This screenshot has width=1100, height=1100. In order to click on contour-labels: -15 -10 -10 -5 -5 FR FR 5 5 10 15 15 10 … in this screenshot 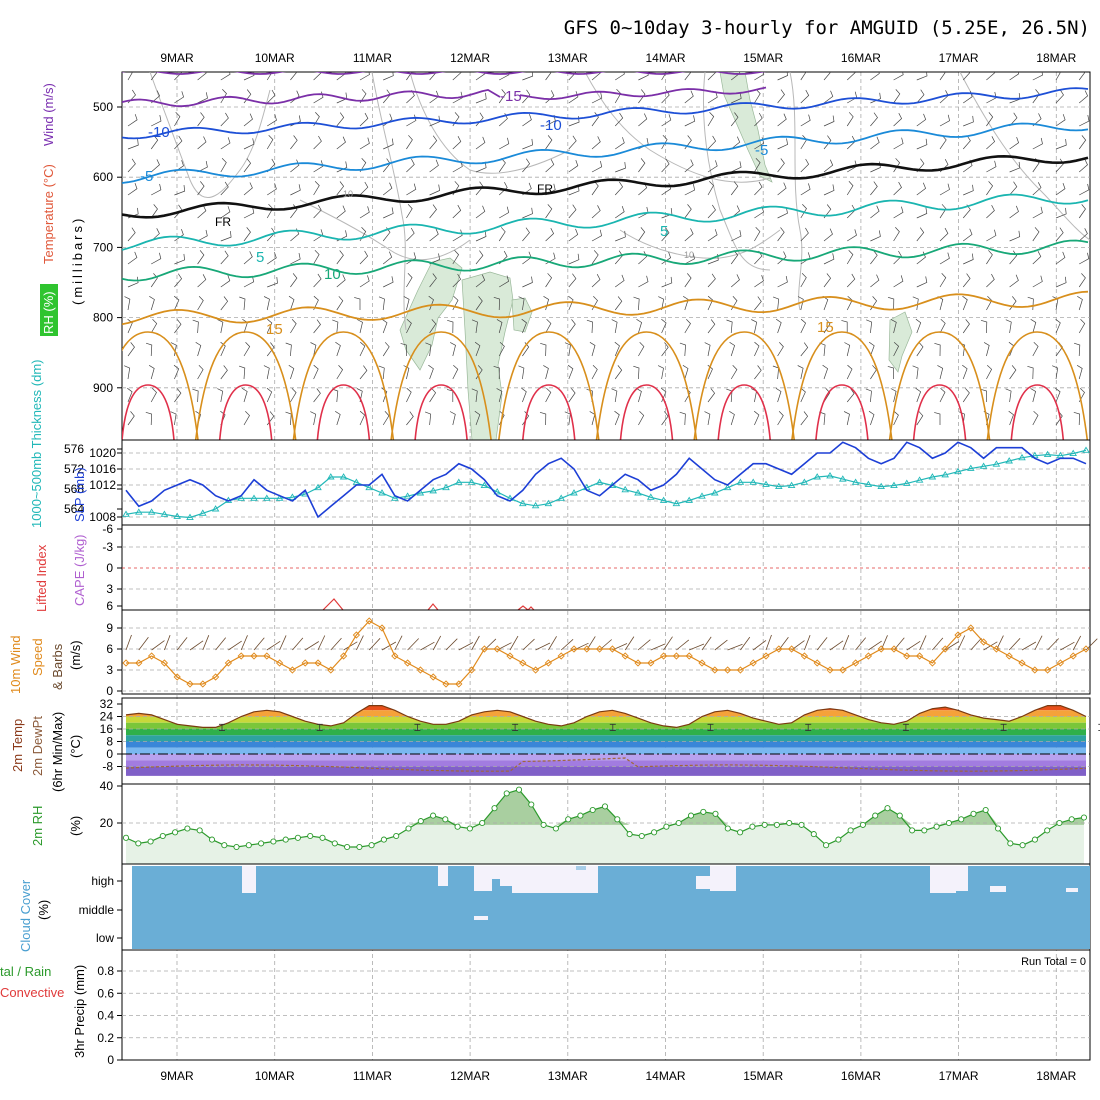, I will do `click(487, 213)`.